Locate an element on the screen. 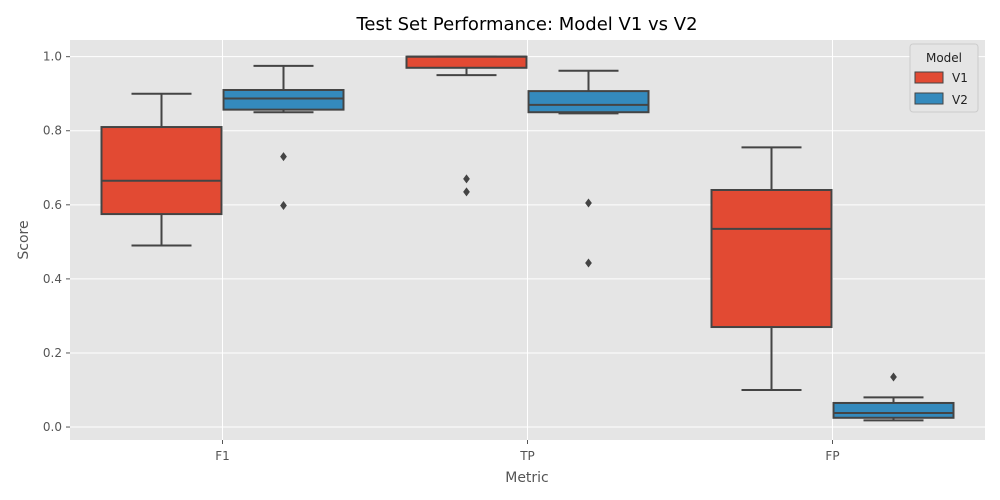  y-tick-label: 0.8 is located at coordinates (52, 131).